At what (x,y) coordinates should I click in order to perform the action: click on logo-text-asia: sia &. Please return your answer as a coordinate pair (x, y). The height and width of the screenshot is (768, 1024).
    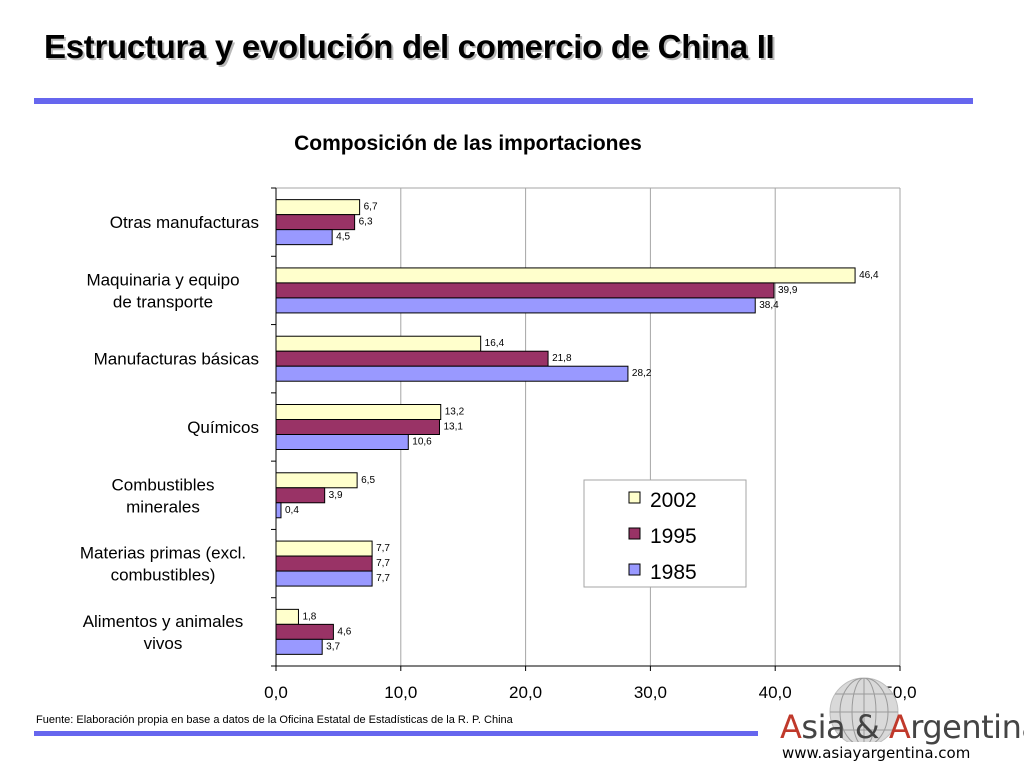
    Looking at the image, I should click on (845, 727).